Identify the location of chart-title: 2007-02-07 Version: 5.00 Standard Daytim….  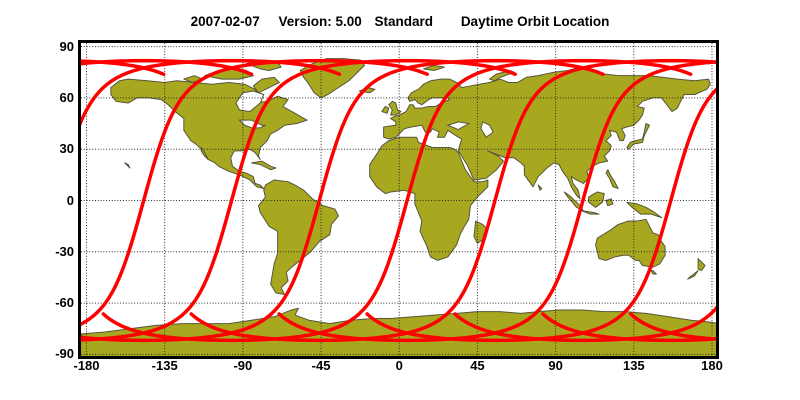
(400, 21).